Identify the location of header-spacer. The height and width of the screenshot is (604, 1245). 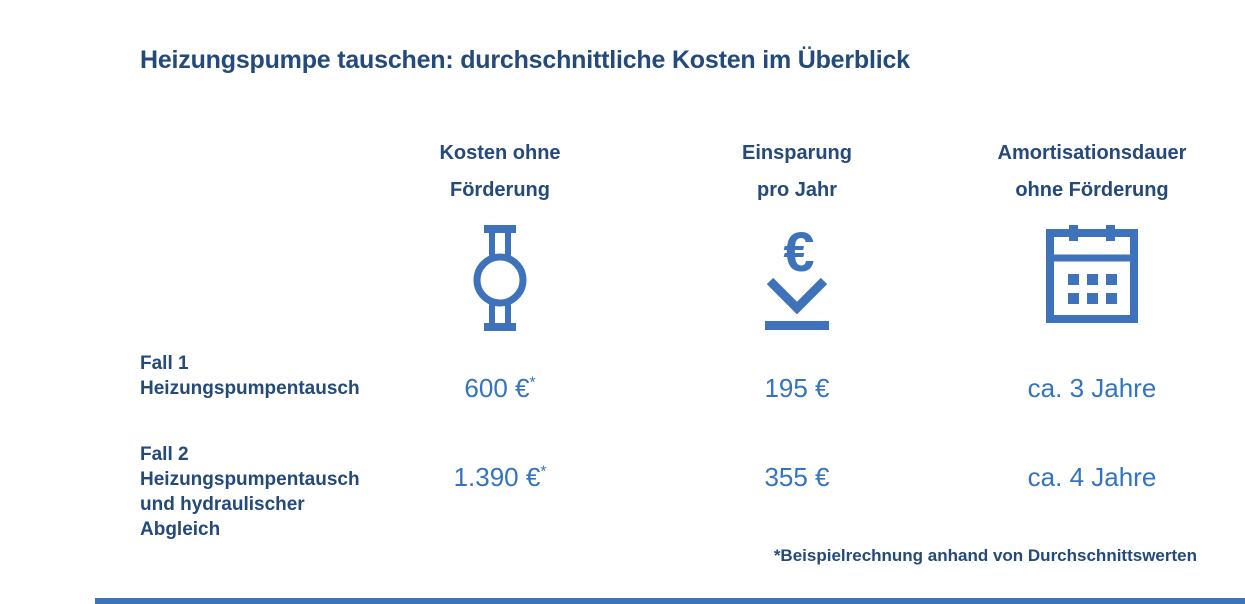
(265, 172).